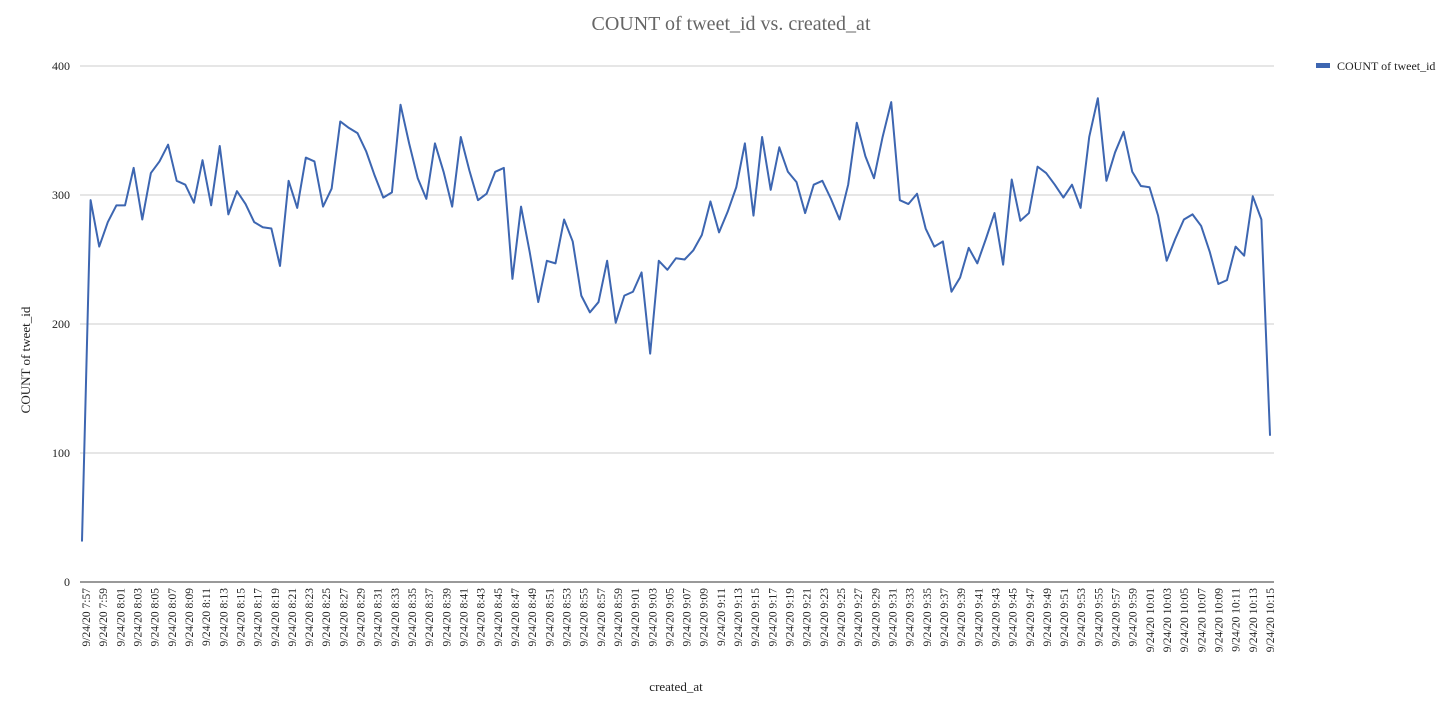 The image size is (1456, 702). What do you see at coordinates (1031, 617) in the screenshot?
I see `x-tick-label: 9/24/20 9:47` at bounding box center [1031, 617].